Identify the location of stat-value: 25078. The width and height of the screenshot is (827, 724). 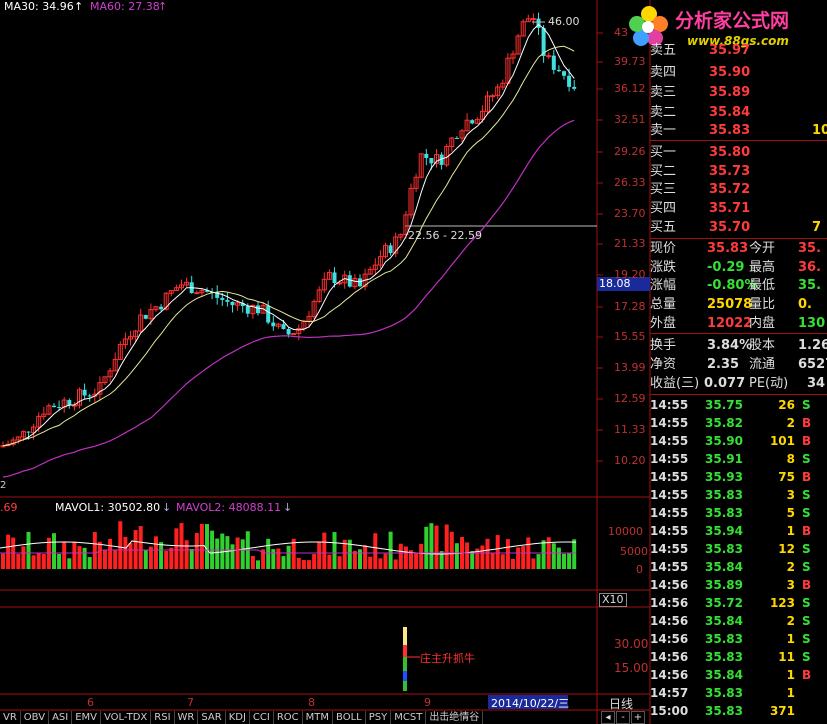
(730, 304).